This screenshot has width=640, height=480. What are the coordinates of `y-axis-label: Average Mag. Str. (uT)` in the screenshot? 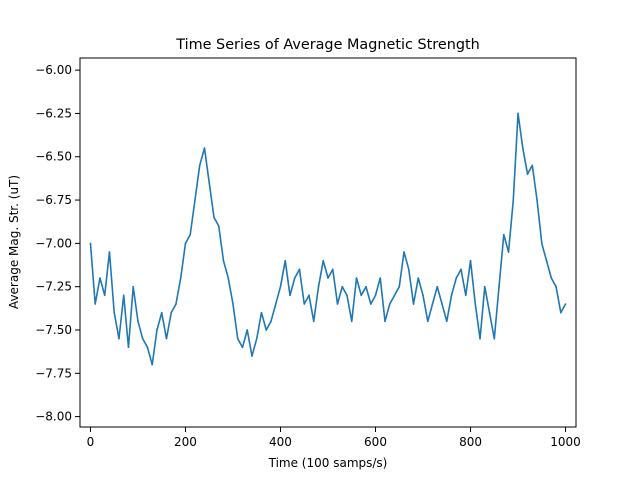 It's located at (14, 242).